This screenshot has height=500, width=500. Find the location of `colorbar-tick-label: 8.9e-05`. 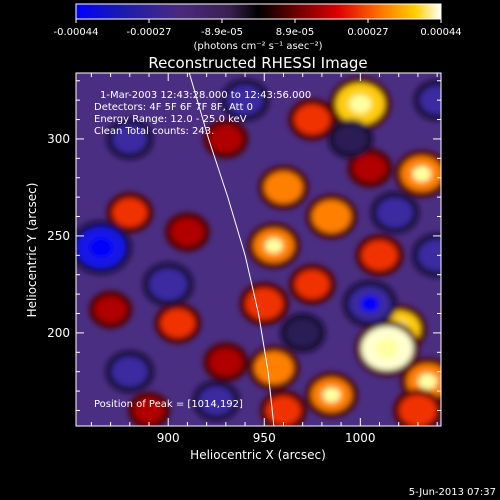

colorbar-tick-label: 8.9e-05 is located at coordinates (295, 32).